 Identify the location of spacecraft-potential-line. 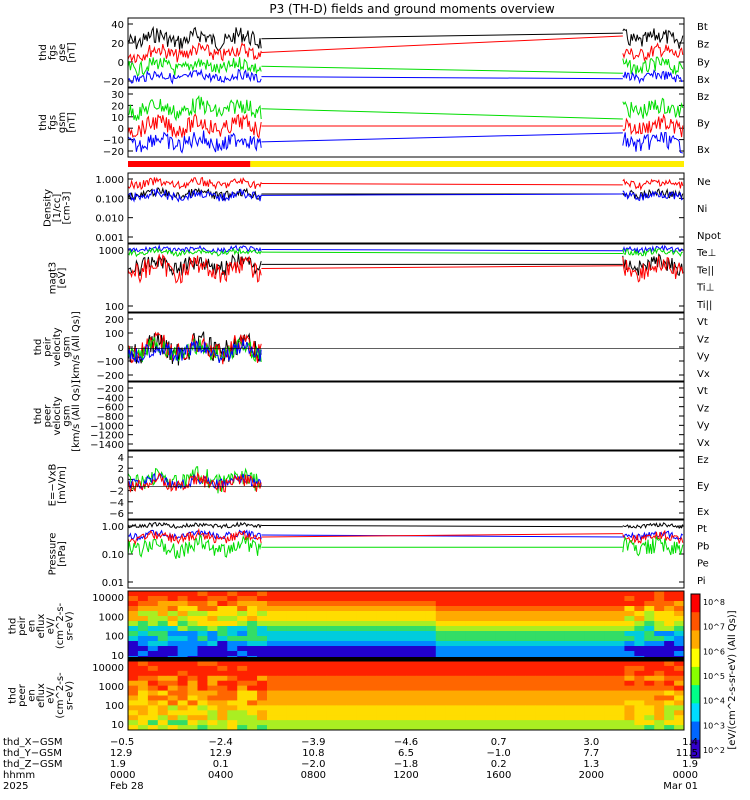
(406, 659).